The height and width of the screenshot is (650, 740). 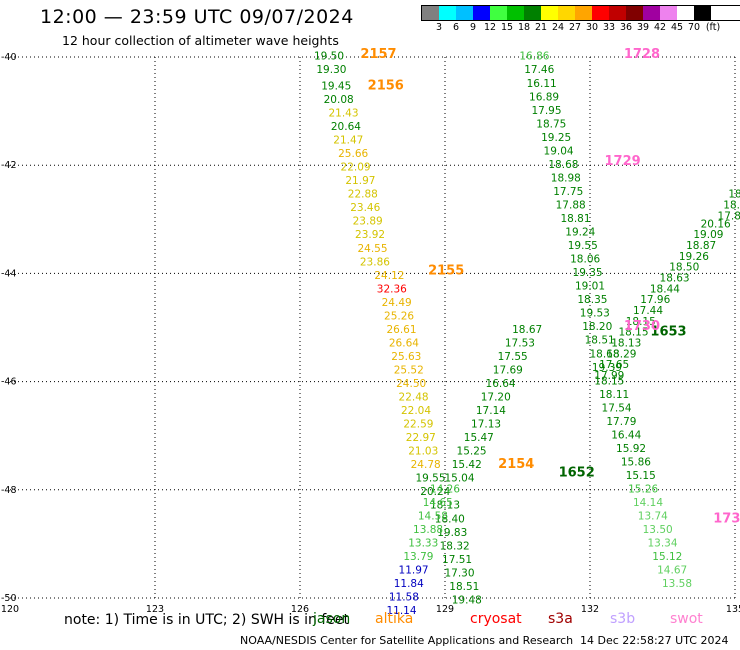 I want to click on wave-height-value: 22.88, so click(x=363, y=195).